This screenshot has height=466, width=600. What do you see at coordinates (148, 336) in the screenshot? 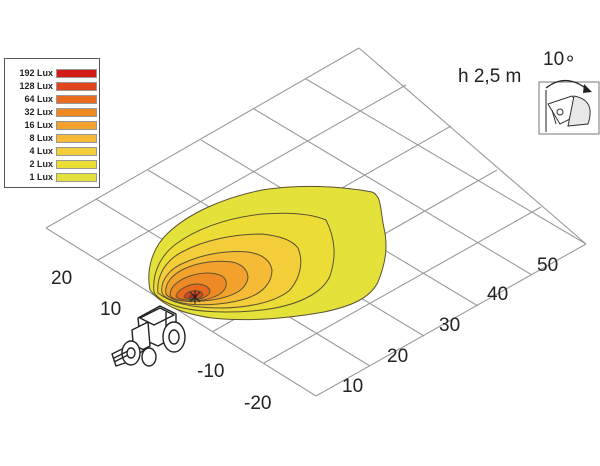
I see `tractor-icon` at bounding box center [148, 336].